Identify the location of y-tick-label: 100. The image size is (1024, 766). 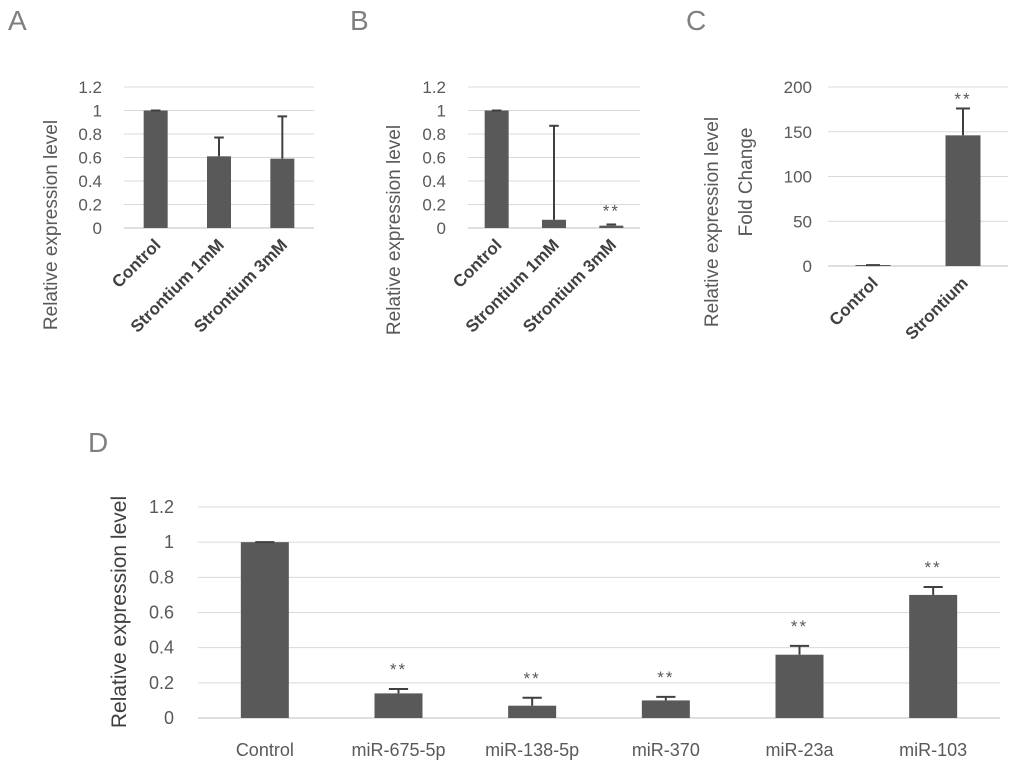
(798, 177).